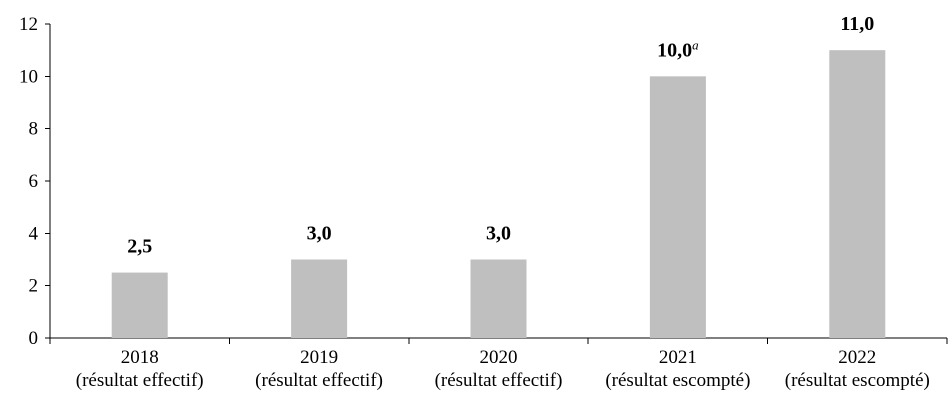  I want to click on data-label: 2,5, so click(139, 247).